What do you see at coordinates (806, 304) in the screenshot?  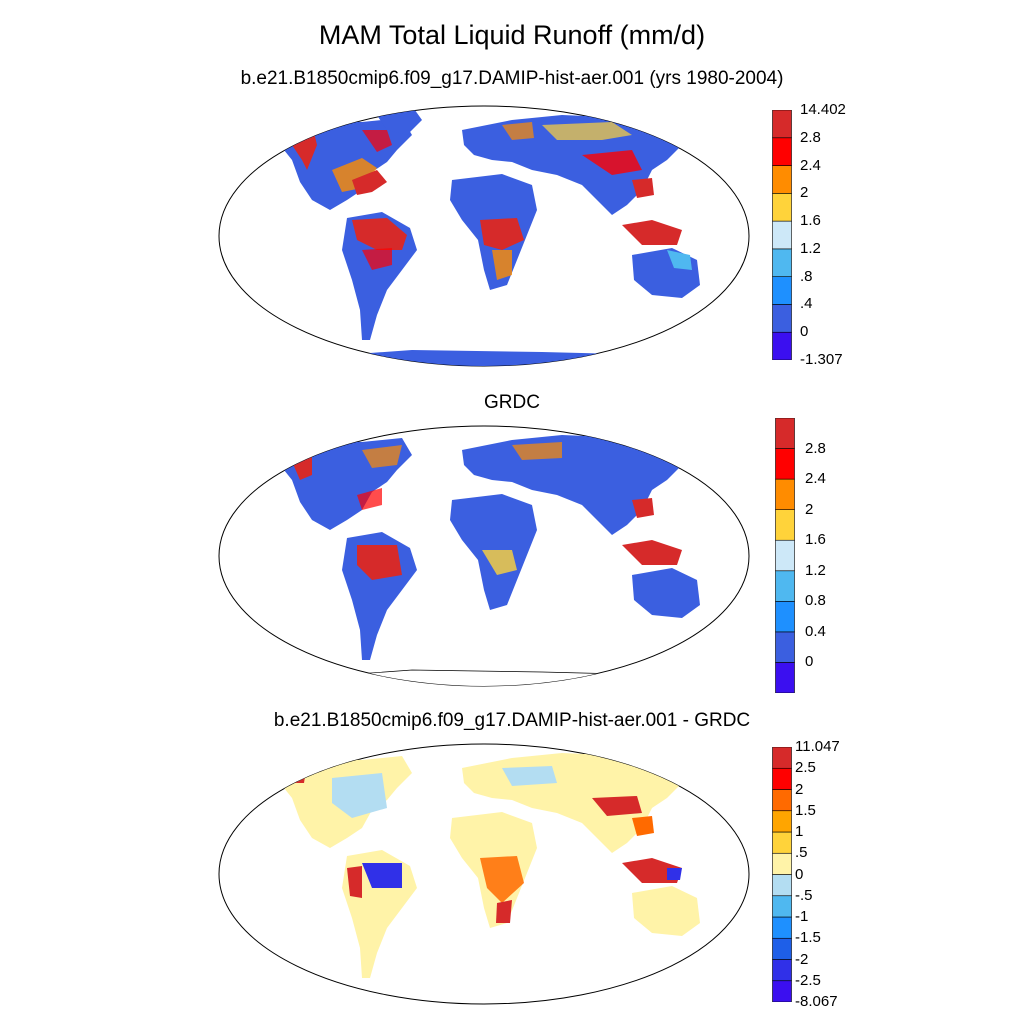 I see `colorbar-tick-label: .4` at bounding box center [806, 304].